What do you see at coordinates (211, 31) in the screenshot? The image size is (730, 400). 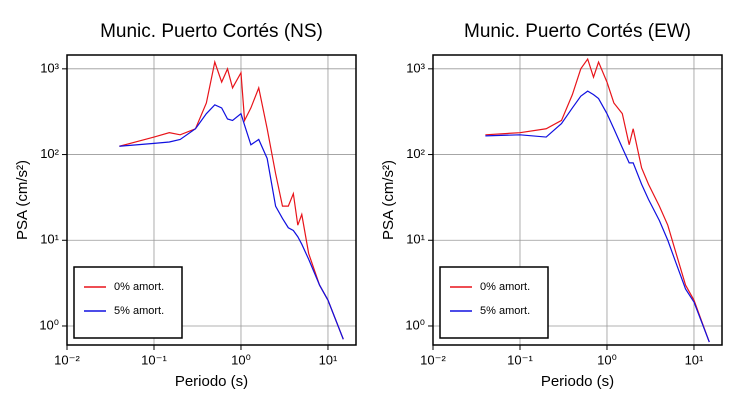 I see `chart-title: Munic. Puerto Cortés (NS)` at bounding box center [211, 31].